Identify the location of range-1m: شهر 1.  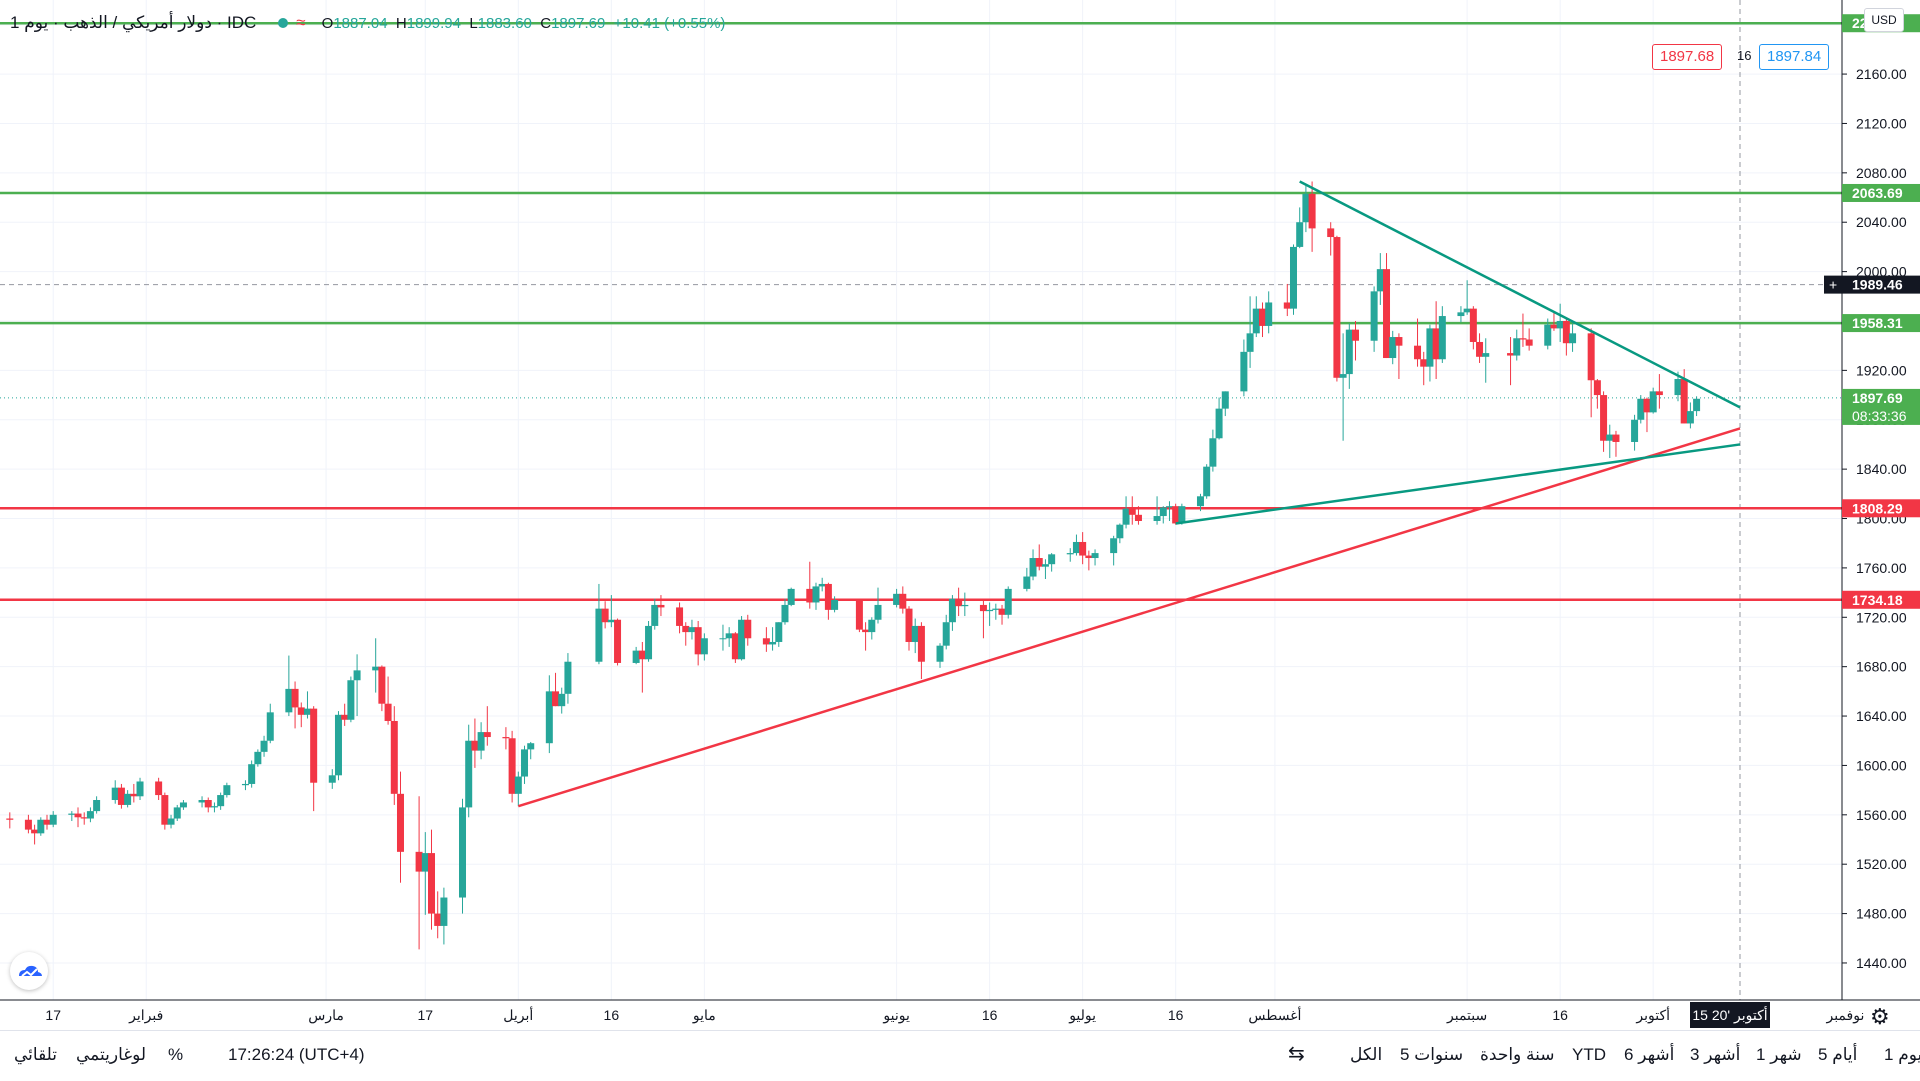
(1779, 1054).